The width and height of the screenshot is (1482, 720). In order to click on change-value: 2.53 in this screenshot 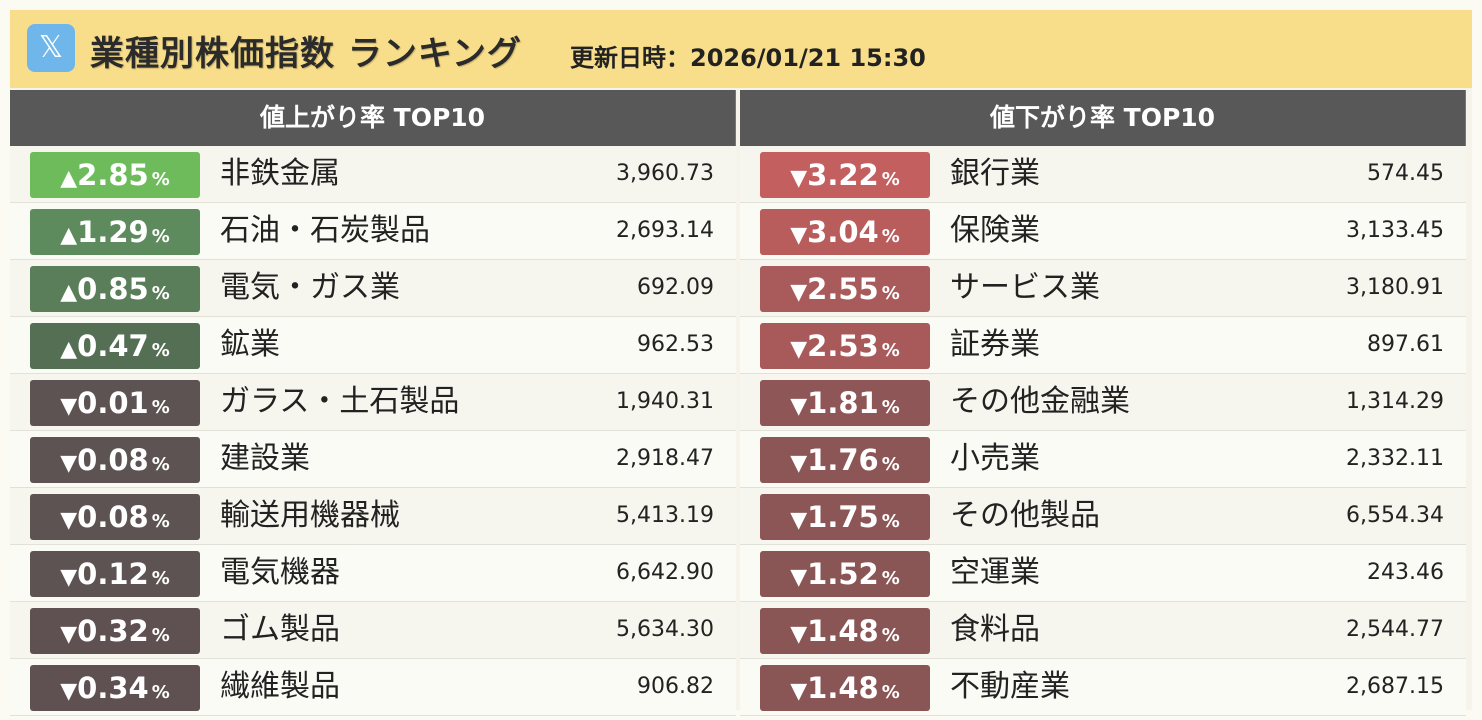, I will do `click(843, 346)`.